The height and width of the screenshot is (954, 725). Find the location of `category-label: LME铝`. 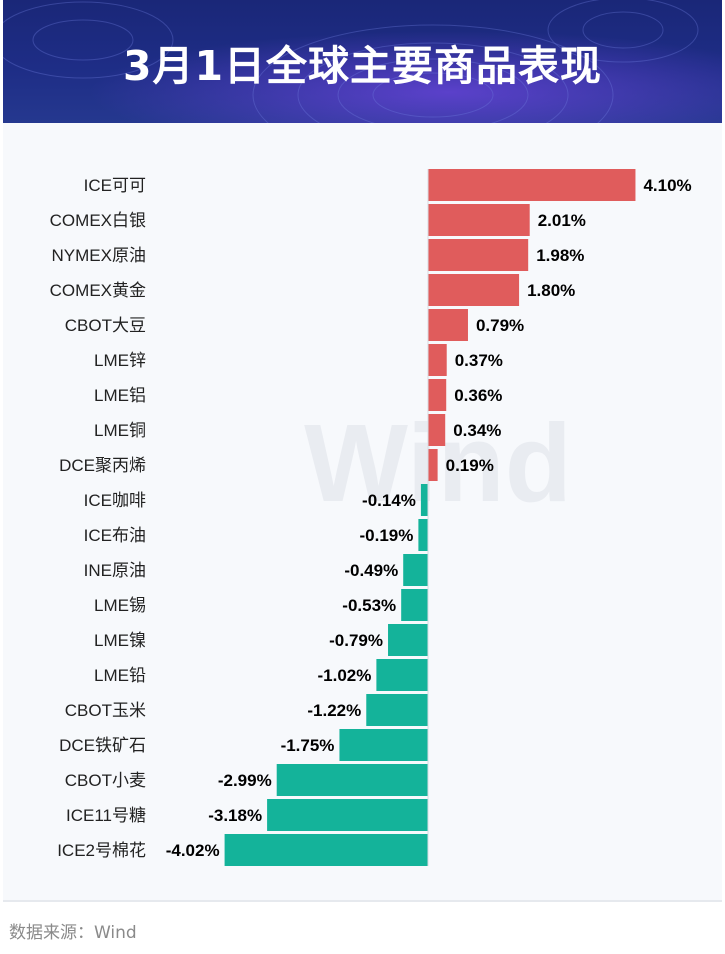

category-label: LME铝 is located at coordinates (120, 395).